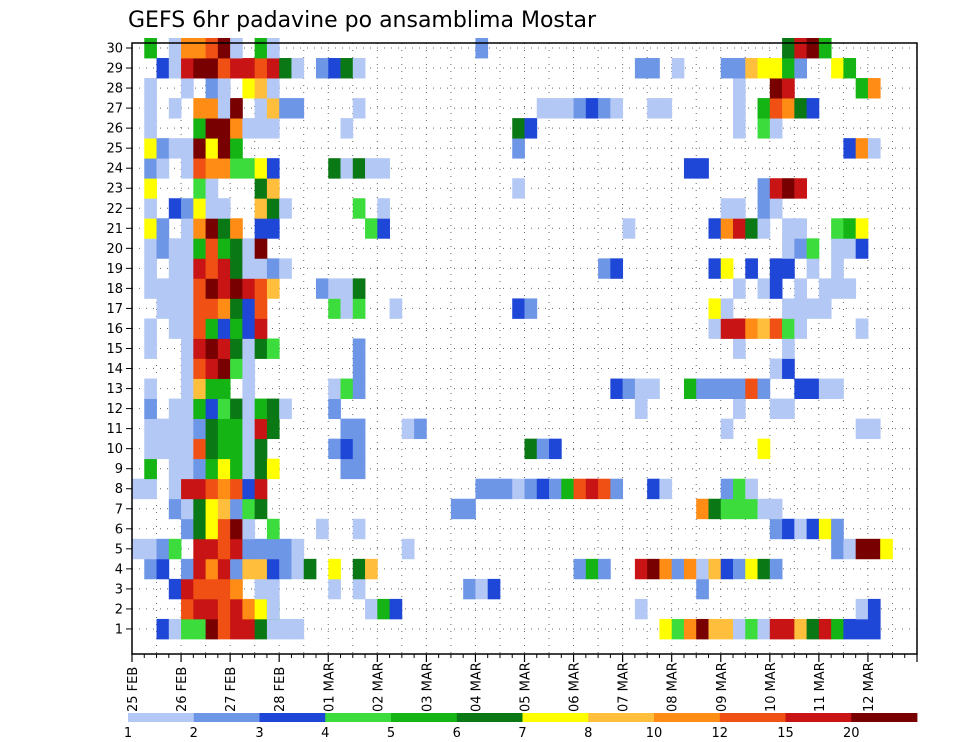 This screenshot has height=742, width=960. I want to click on colorbar-label: 10, so click(654, 733).